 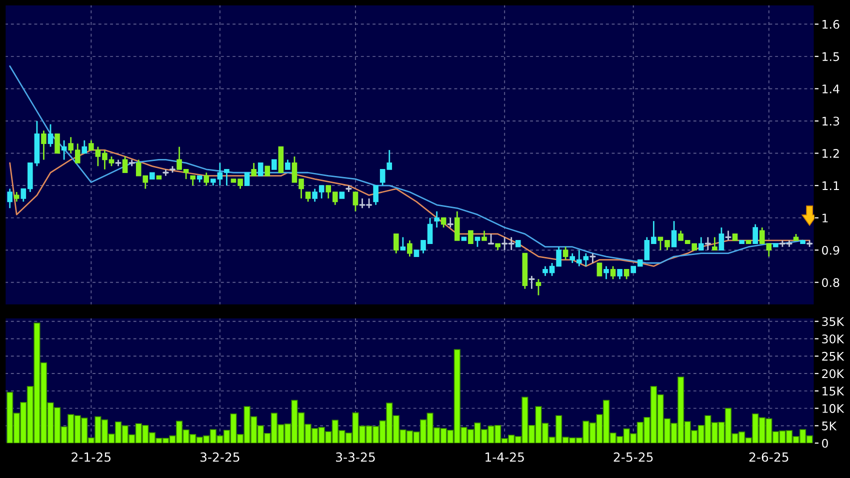 What do you see at coordinates (505, 457) in the screenshot?
I see `x-tick-label: 1-4-25` at bounding box center [505, 457].